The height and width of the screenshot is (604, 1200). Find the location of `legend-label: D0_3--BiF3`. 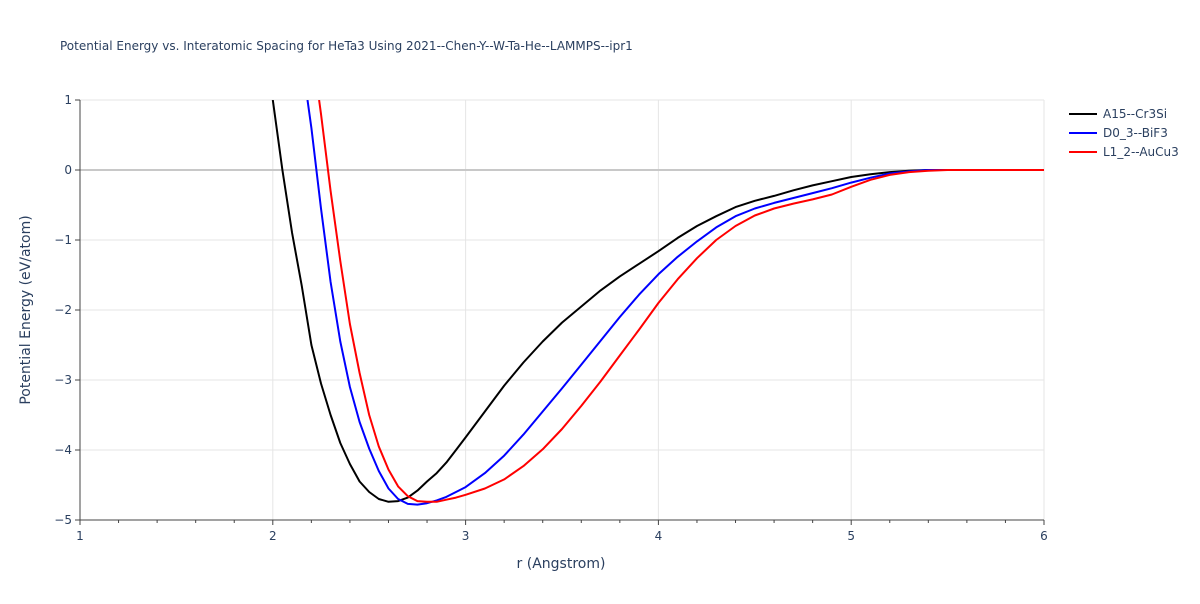

legend-label: D0_3--BiF3 is located at coordinates (1135, 133).